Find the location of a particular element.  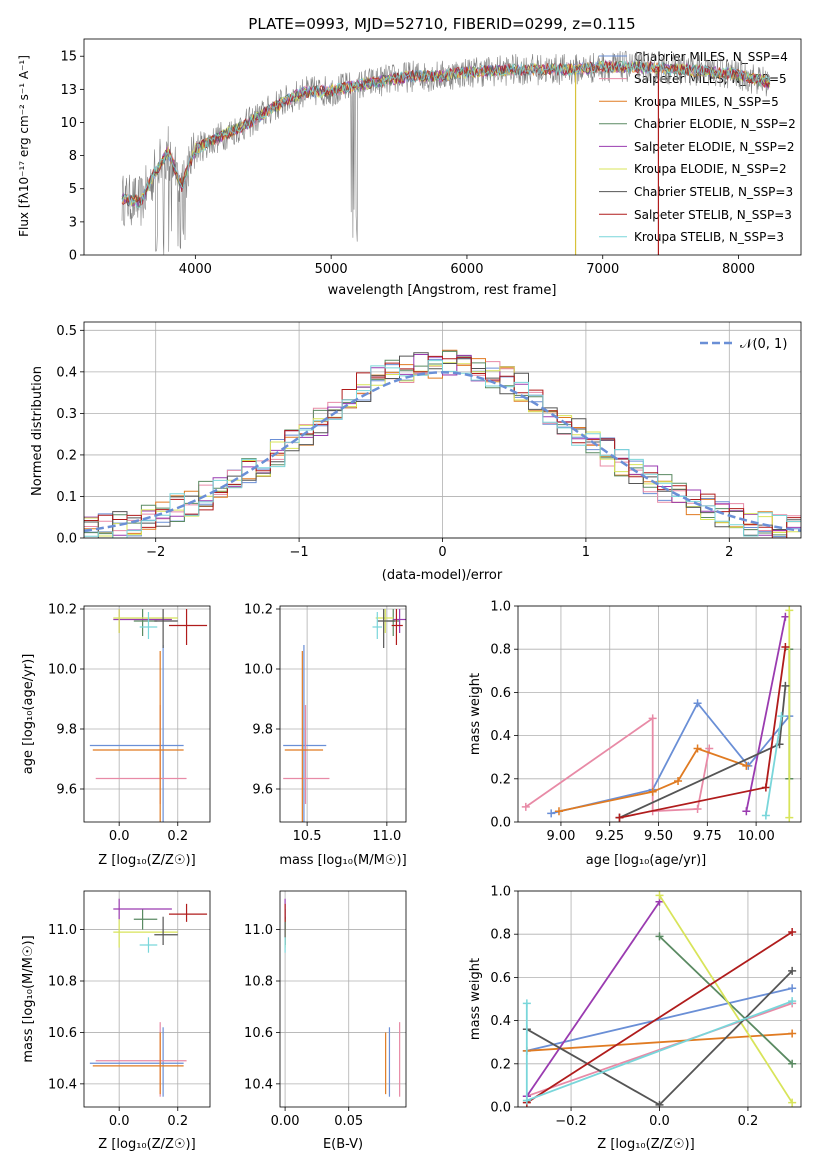

x-tick-label: −0.2 is located at coordinates (571, 1121).